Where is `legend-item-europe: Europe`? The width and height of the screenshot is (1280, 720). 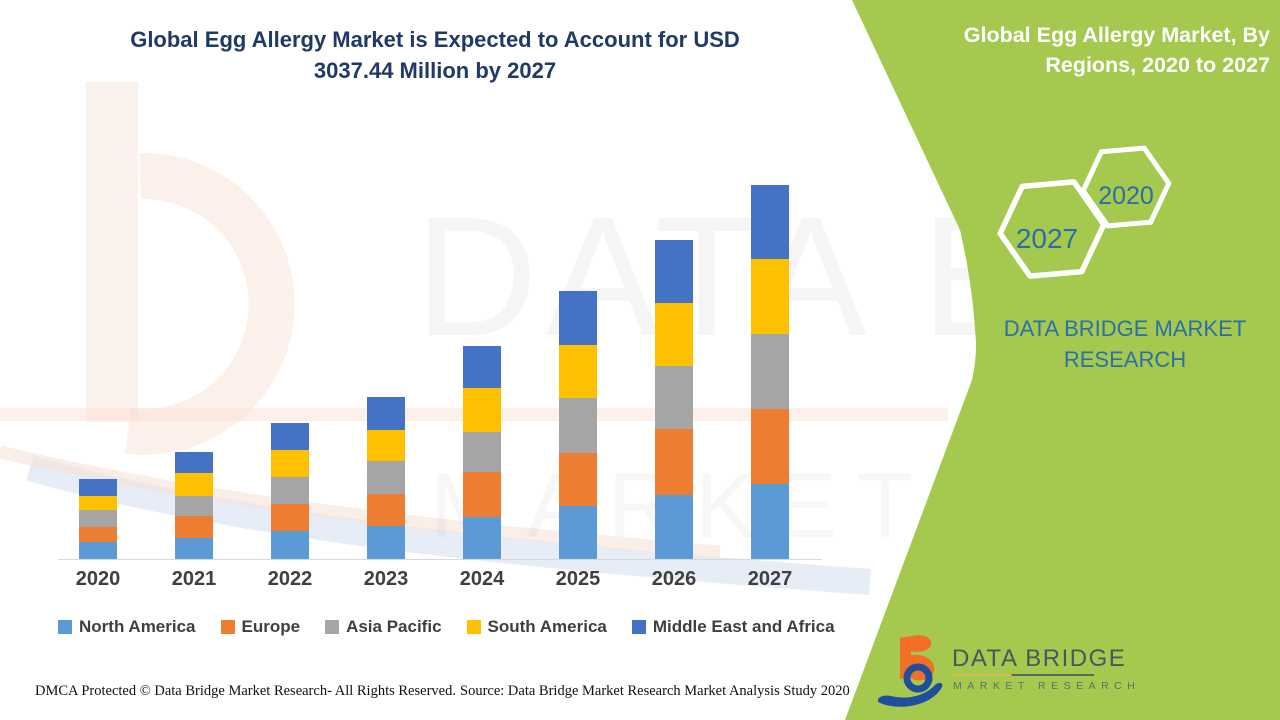 legend-item-europe: Europe is located at coordinates (260, 627).